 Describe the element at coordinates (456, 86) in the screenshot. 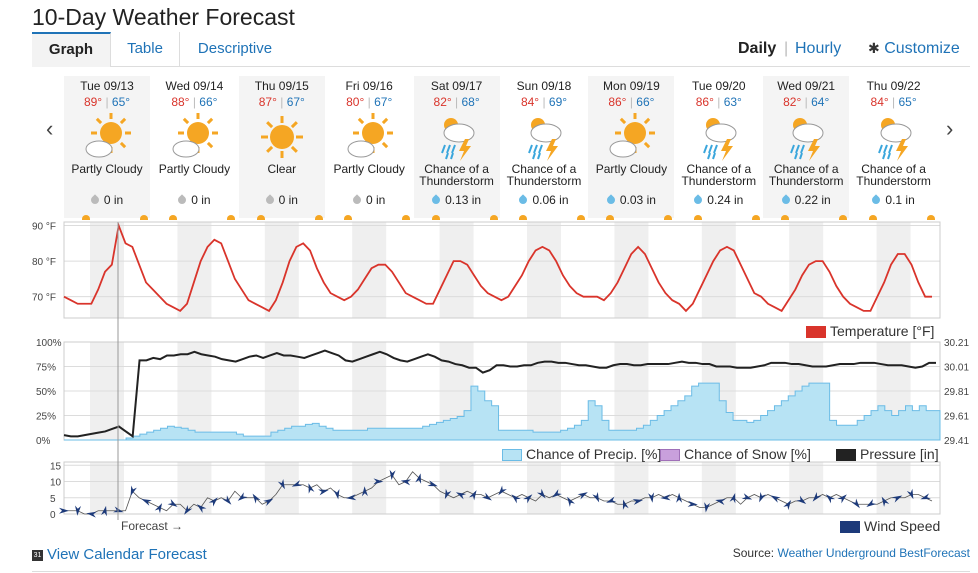

I see `day-date: Sat 09/17` at that location.